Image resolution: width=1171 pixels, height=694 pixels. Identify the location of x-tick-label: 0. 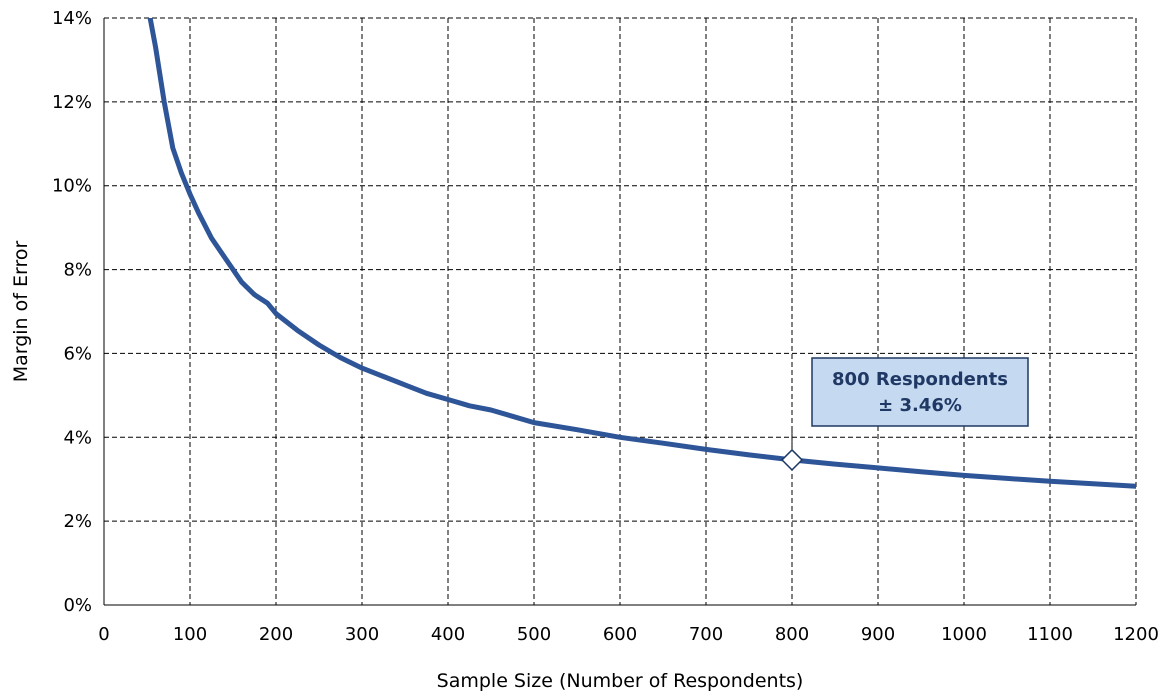
(103, 634).